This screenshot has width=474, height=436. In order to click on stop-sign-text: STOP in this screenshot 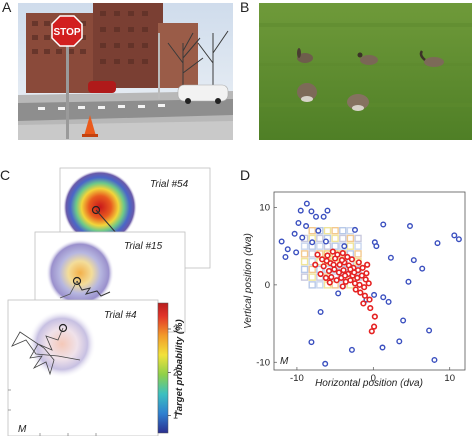, I will do `click(66, 32)`.